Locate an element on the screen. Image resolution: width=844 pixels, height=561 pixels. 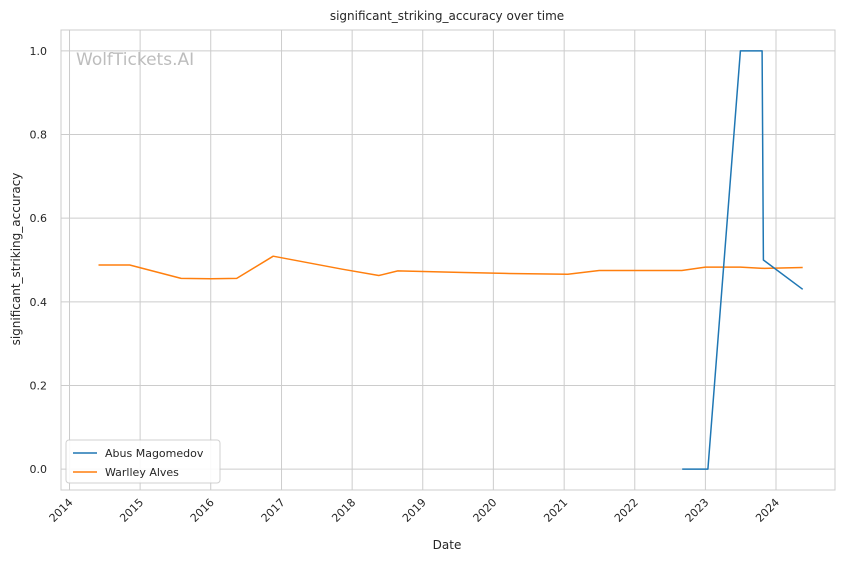
x-axis-label: Date is located at coordinates (447, 545).